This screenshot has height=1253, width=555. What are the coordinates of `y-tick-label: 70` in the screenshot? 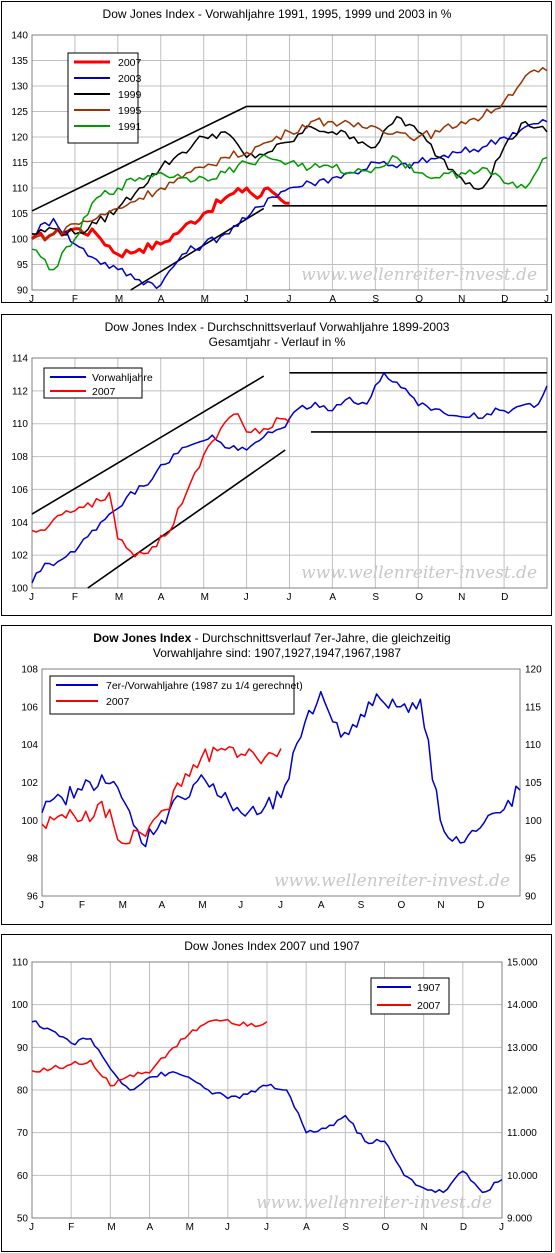 It's located at (23, 1133).